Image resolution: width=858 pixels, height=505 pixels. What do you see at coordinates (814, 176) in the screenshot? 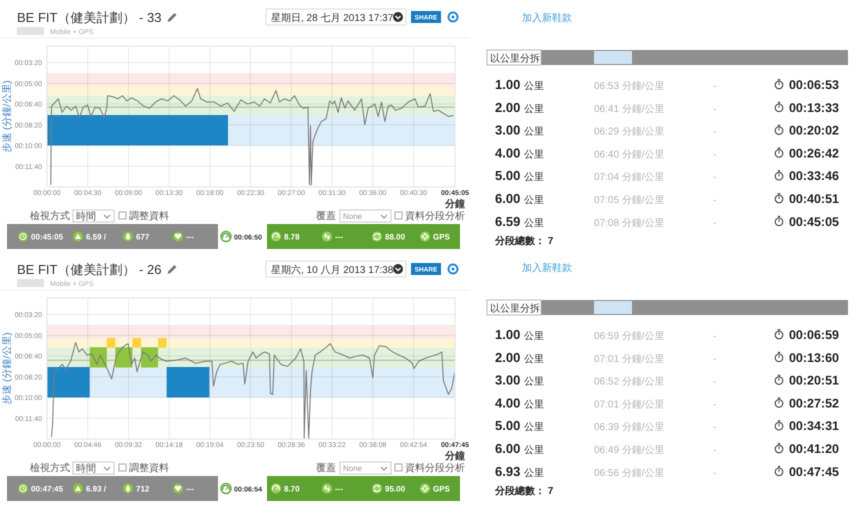
I see `text: 00:33:46` at bounding box center [814, 176].